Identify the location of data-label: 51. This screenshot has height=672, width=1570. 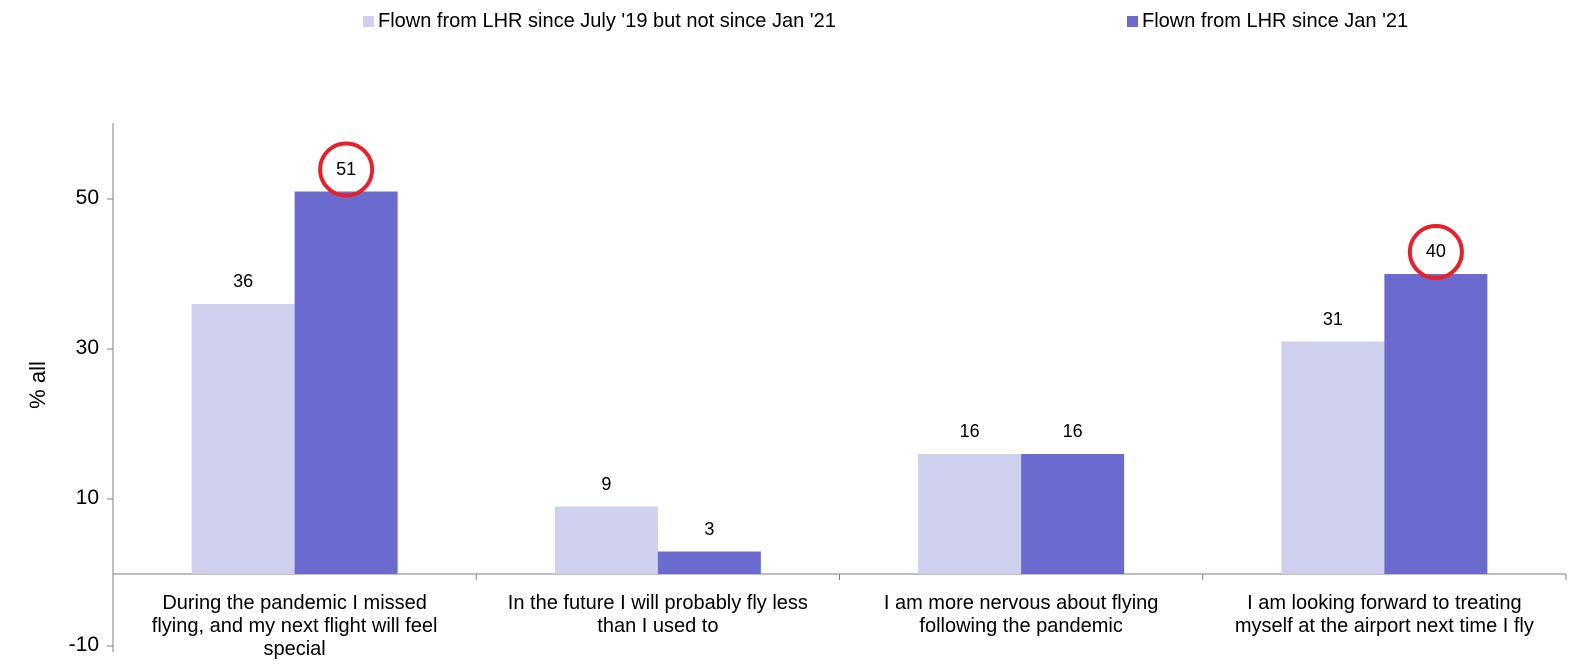
(346, 168).